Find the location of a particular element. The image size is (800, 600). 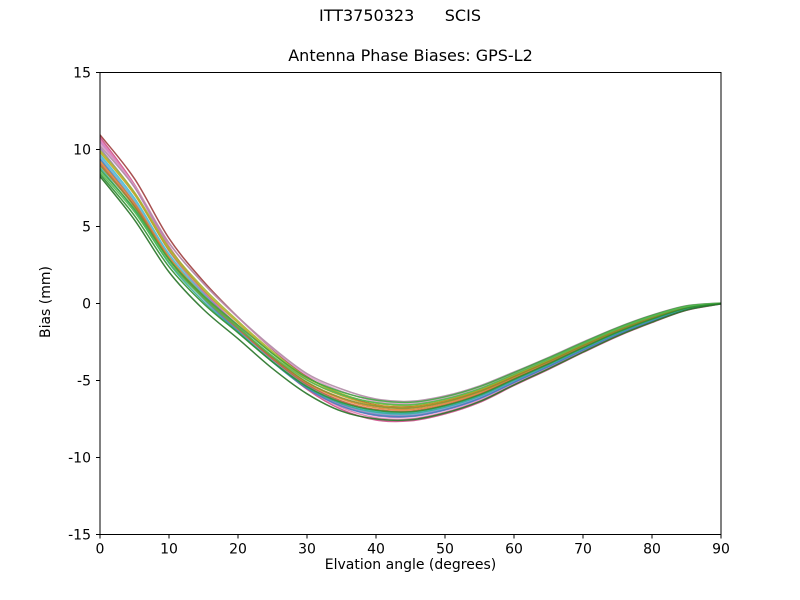

y-tick-label: -5 is located at coordinates (84, 382).